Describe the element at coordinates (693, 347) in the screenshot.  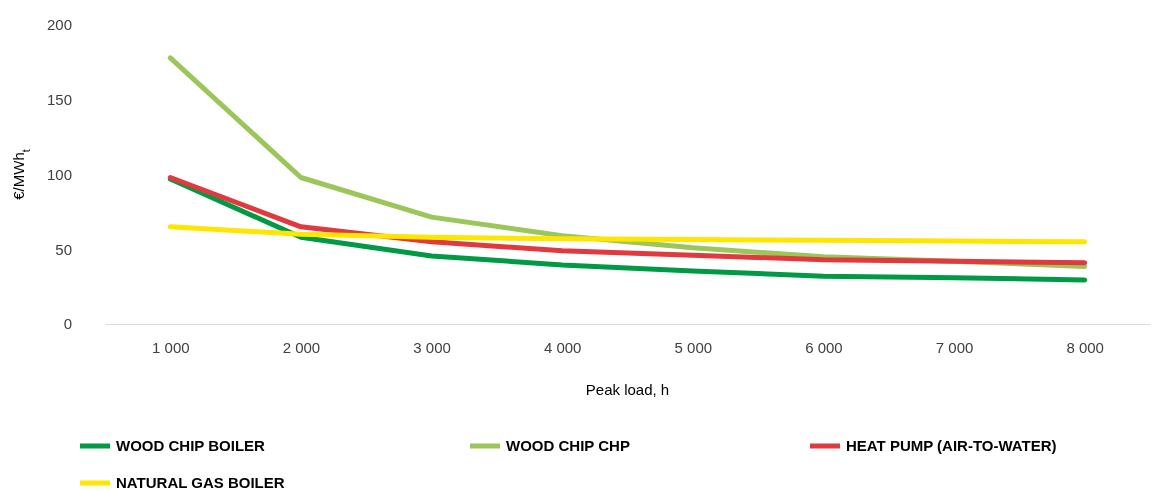
I see `x-tick-label: 5 000` at that location.